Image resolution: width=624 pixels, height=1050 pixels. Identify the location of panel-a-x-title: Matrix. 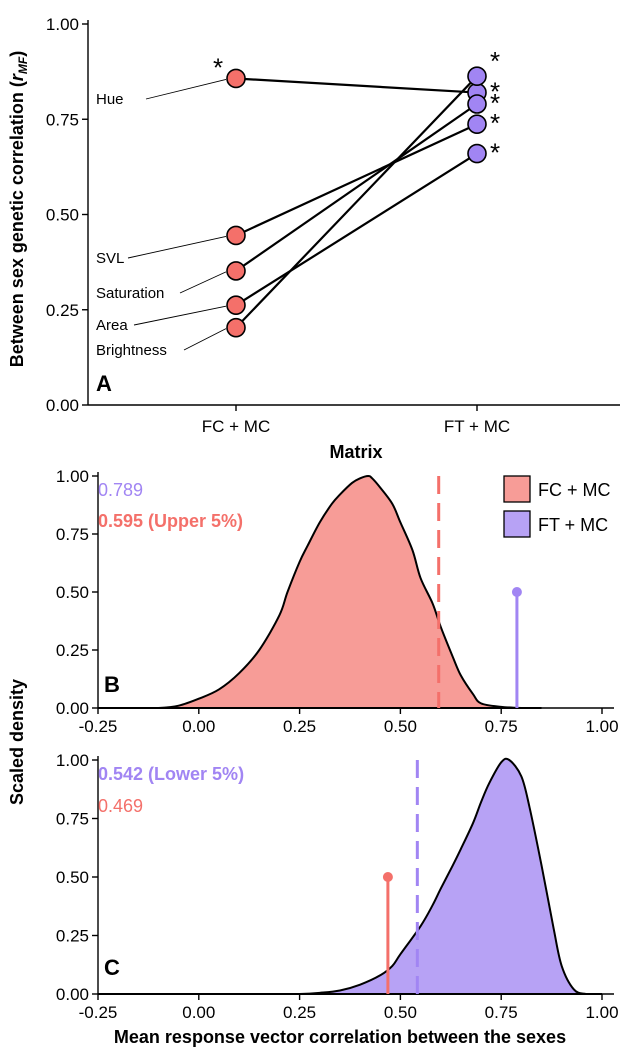
(355, 452).